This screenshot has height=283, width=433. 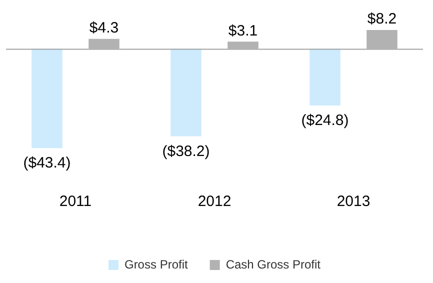 I want to click on data-label: $8.2, so click(x=382, y=19).